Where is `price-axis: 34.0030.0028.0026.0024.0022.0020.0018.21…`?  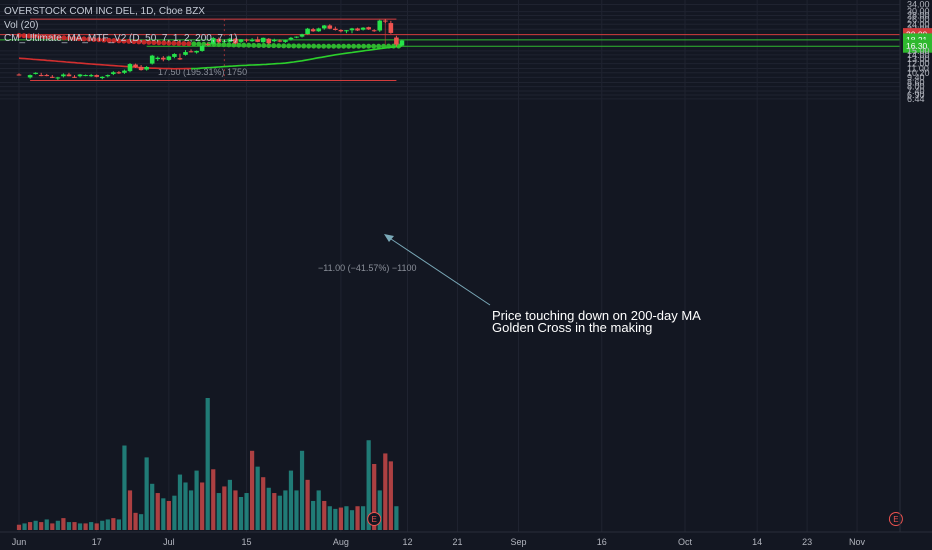 price-axis: 34.0030.0028.0026.0024.0022.0020.0018.21… is located at coordinates (915, 266).